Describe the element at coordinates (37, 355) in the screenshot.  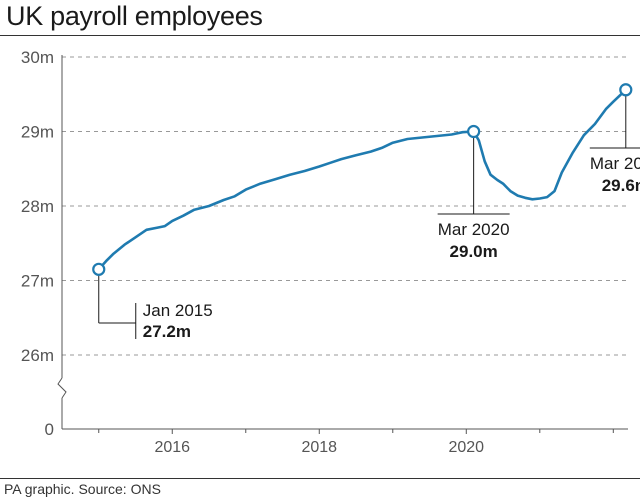
I see `y-tick-label-26m: 26m` at that location.